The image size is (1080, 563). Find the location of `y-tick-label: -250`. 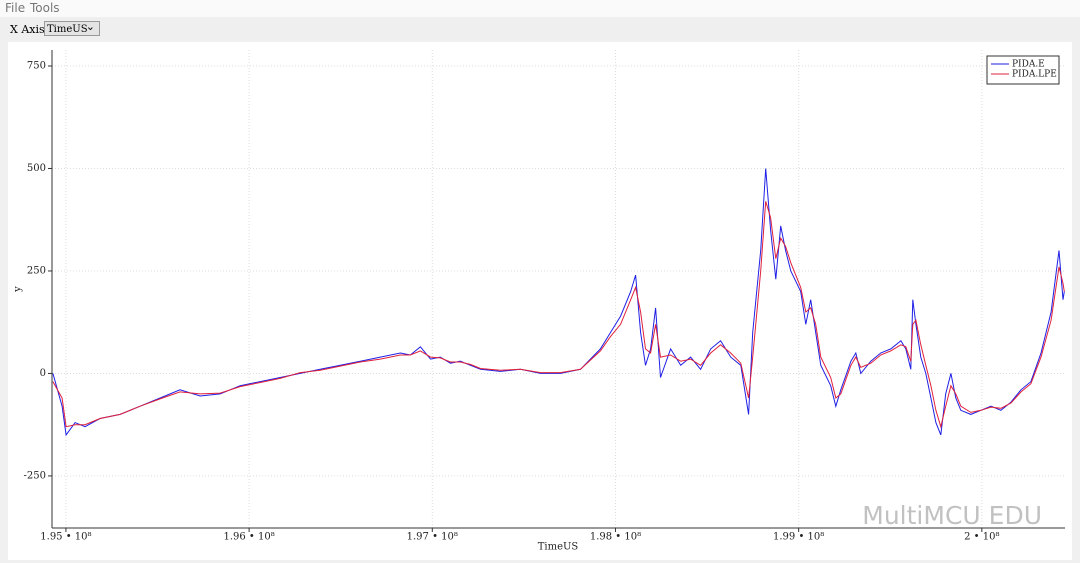

y-tick-label: -250 is located at coordinates (35, 475).